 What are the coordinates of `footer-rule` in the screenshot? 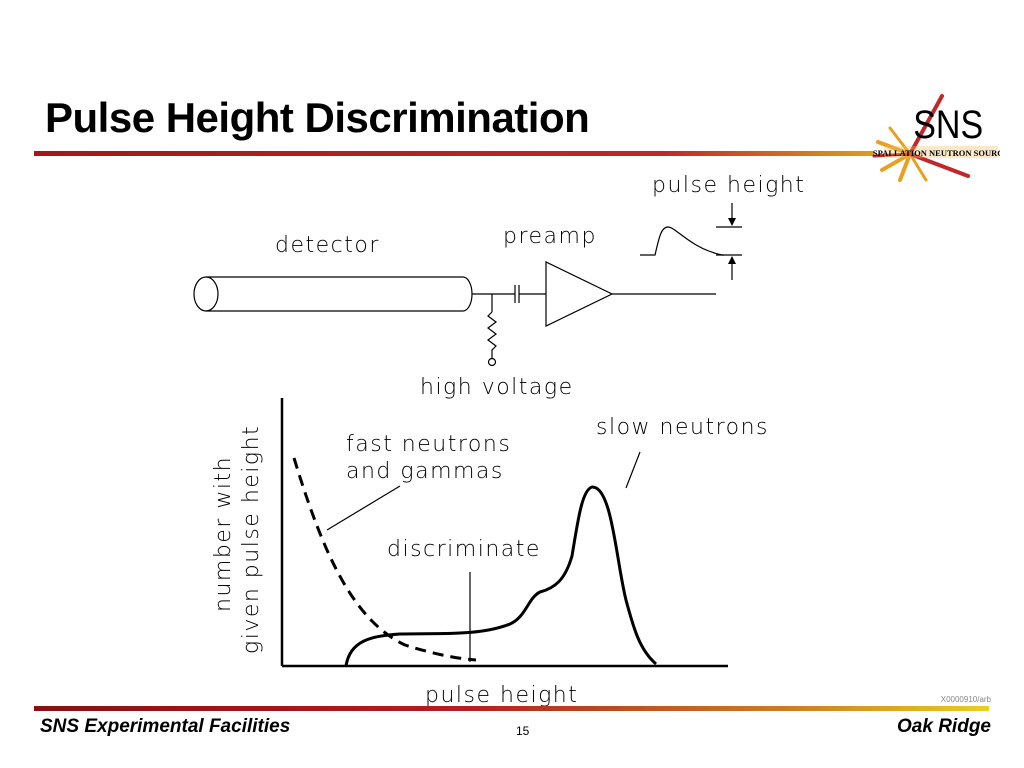 It's located at (511, 708).